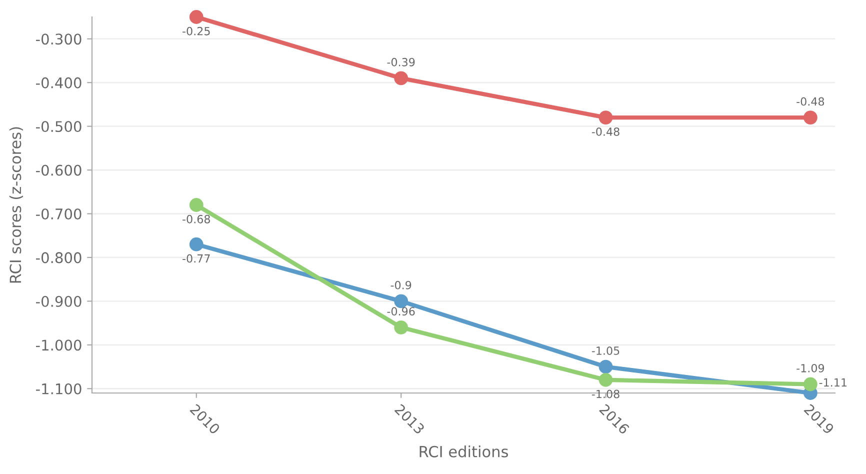  What do you see at coordinates (59, 82) in the screenshot?
I see `y-tick-label: -0.400` at bounding box center [59, 82].